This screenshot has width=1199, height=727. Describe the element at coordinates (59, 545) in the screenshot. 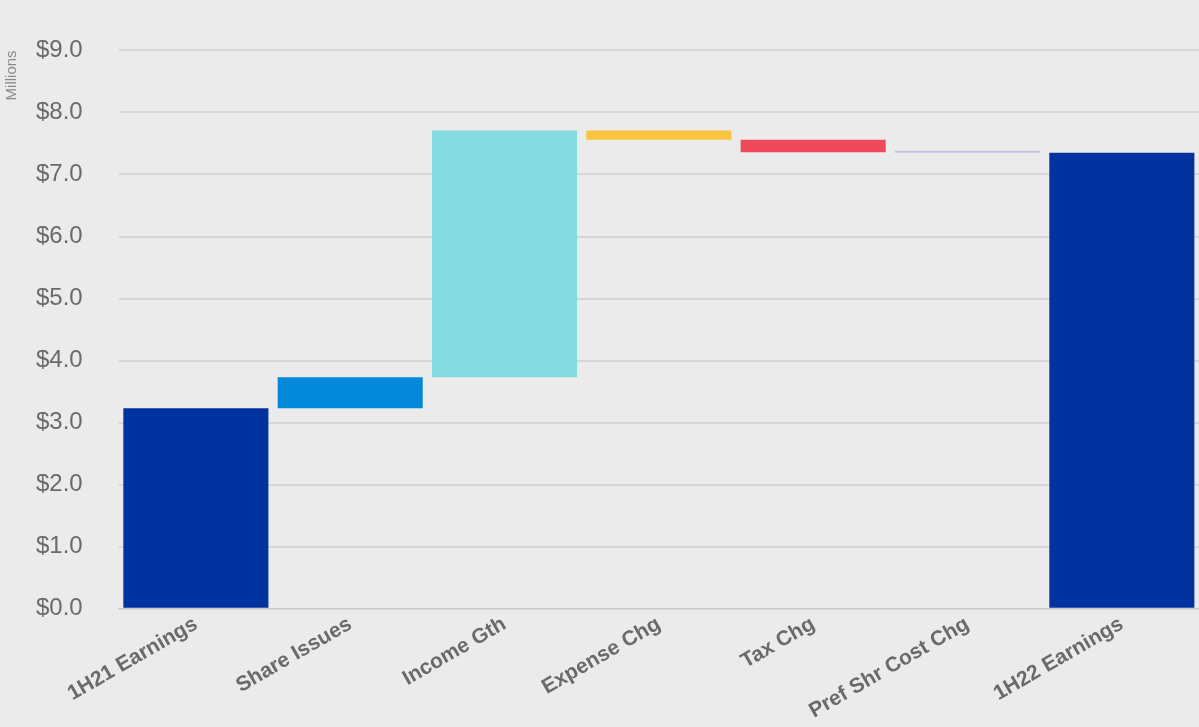

I see `y-tick-label: $1.0` at that location.